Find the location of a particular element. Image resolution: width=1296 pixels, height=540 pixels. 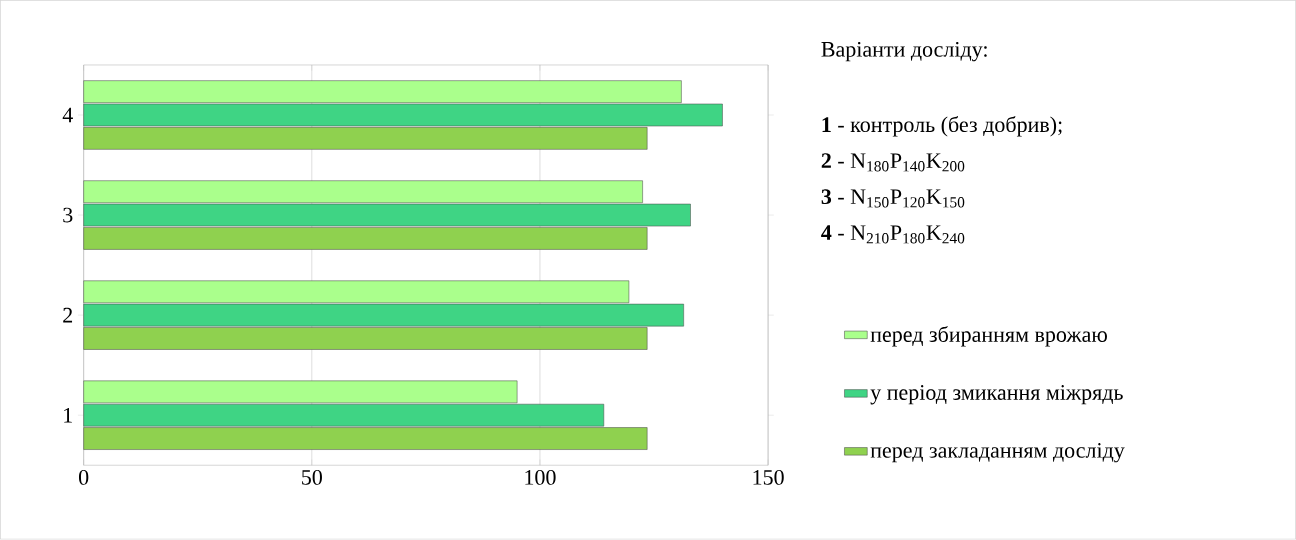

x-tick-label: 100 is located at coordinates (540, 478).